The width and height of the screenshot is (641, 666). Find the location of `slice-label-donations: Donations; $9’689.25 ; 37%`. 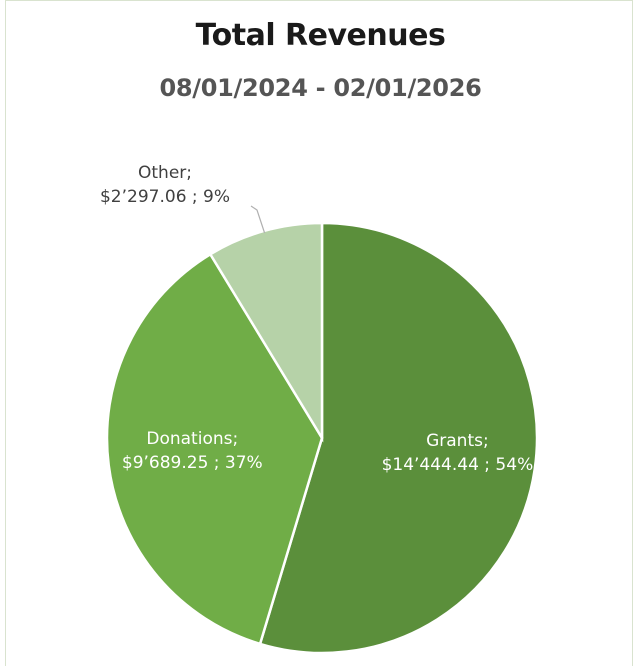

slice-label-donations: Donations; $9’689.25 ; 37% is located at coordinates (192, 451).